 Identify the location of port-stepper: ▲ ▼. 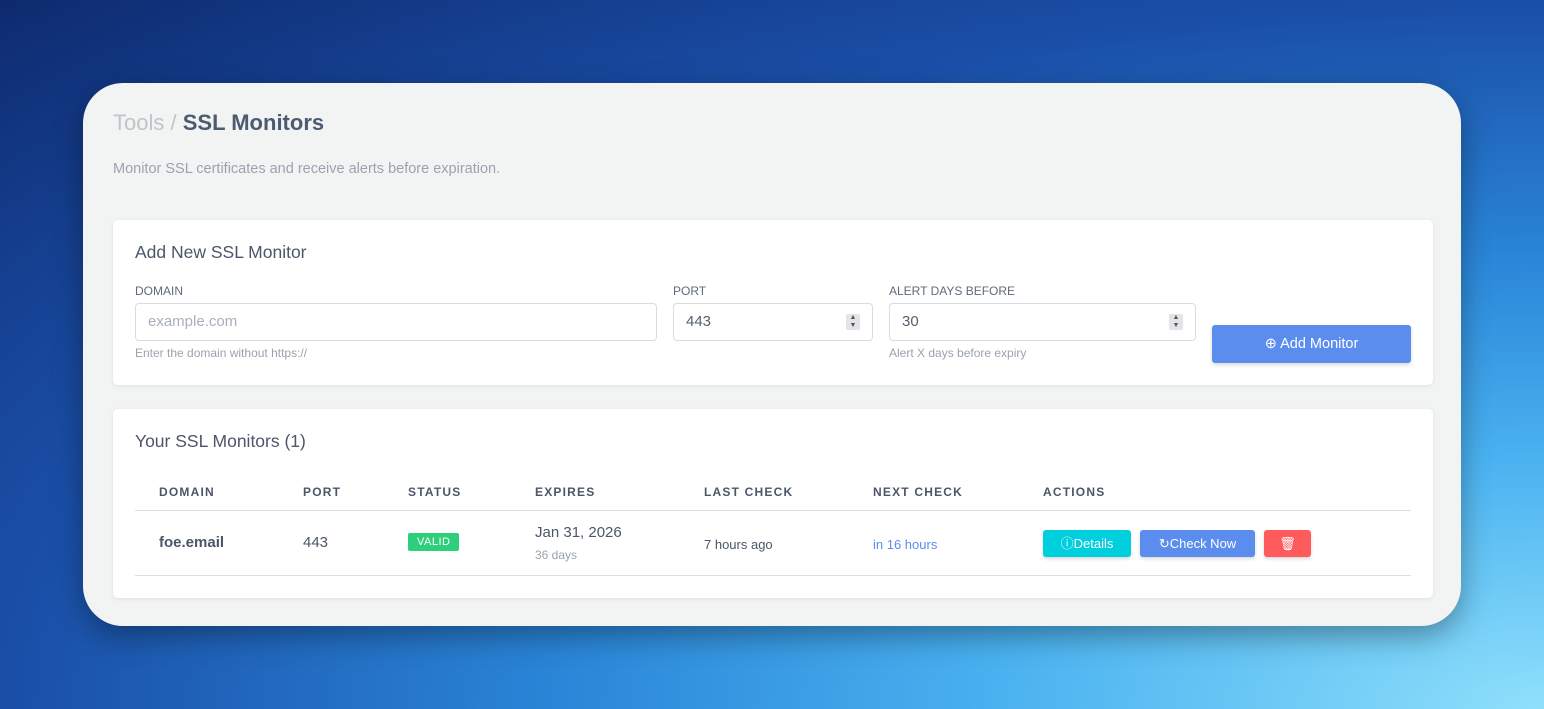
(853, 322).